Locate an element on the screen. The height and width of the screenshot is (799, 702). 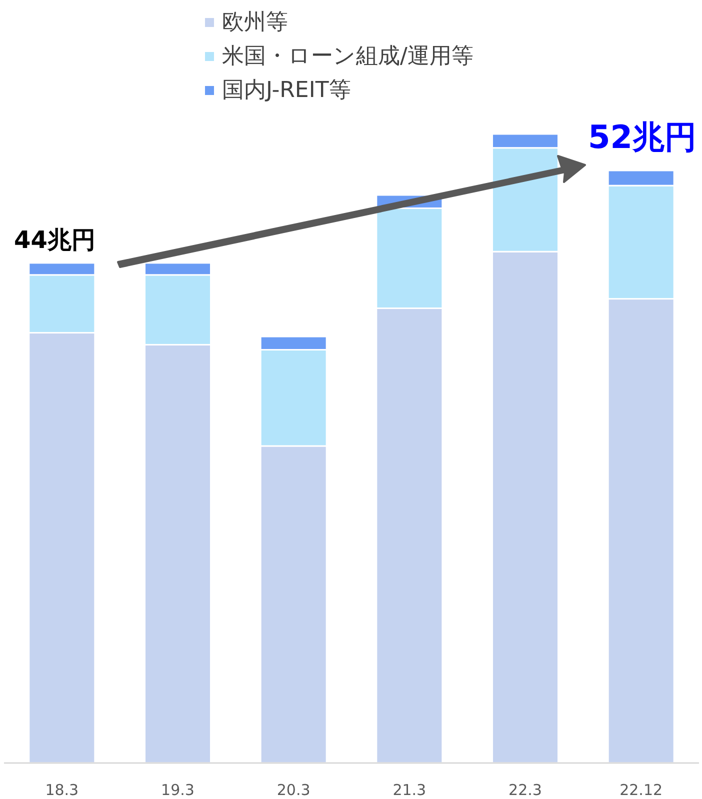
x-tick-label: 18.3 is located at coordinates (62, 790).